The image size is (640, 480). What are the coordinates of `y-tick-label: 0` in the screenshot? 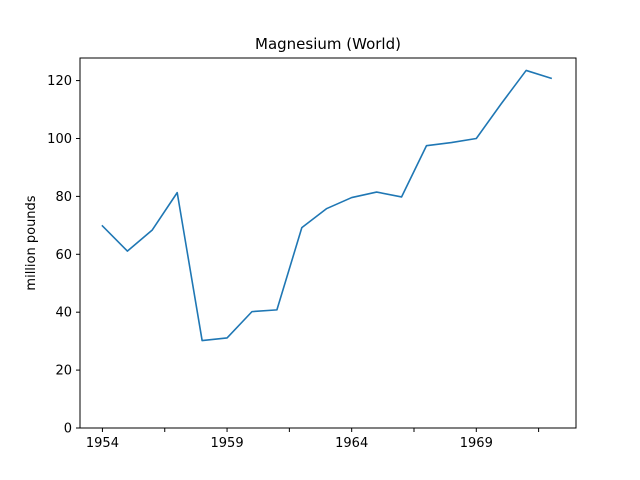 It's located at (68, 429).